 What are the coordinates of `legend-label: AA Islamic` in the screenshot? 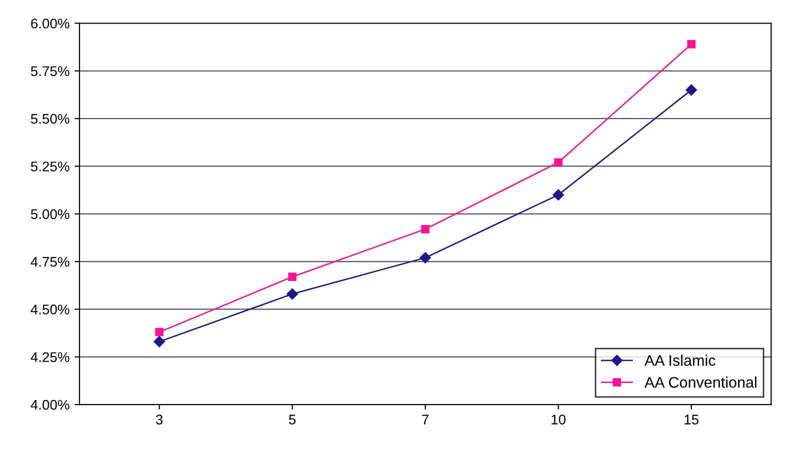 It's located at (680, 360).